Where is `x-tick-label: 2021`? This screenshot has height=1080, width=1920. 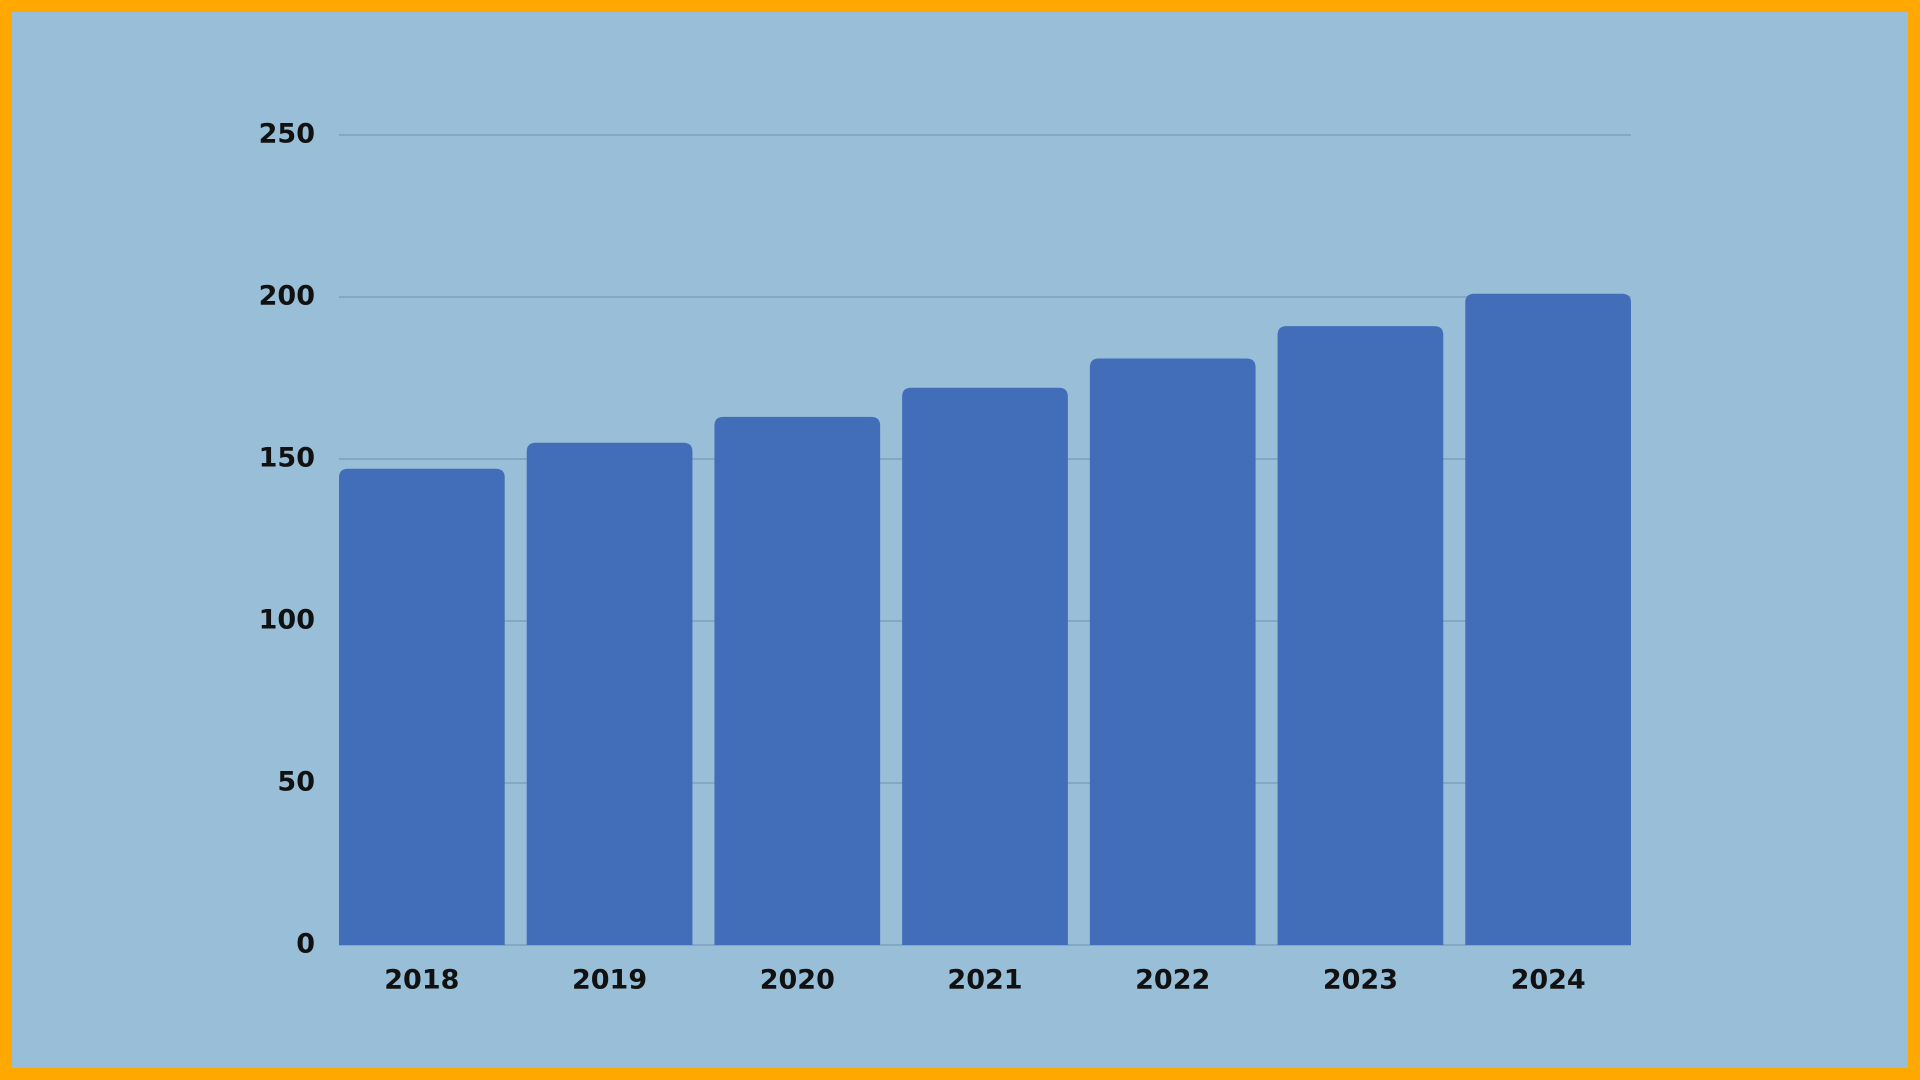
x-tick-label: 2021 is located at coordinates (984, 980).